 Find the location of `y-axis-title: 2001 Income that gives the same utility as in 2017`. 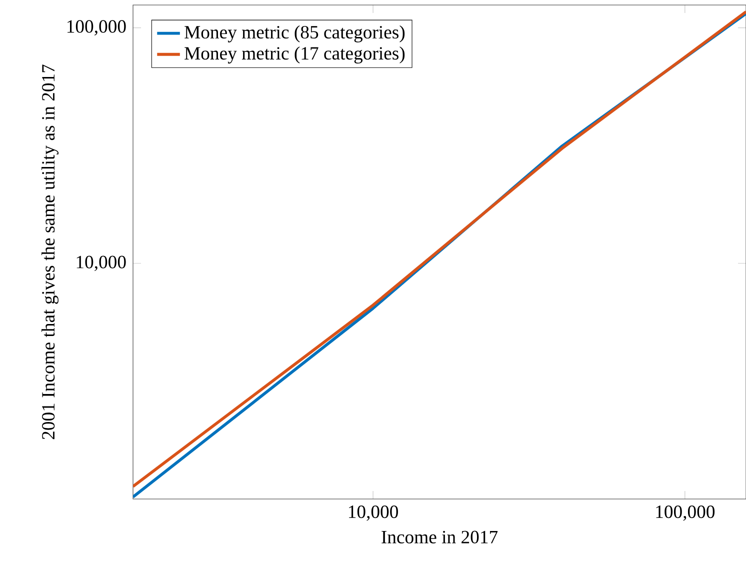

y-axis-title: 2001 Income that gives the same utility as in 2017 is located at coordinates (49, 252).